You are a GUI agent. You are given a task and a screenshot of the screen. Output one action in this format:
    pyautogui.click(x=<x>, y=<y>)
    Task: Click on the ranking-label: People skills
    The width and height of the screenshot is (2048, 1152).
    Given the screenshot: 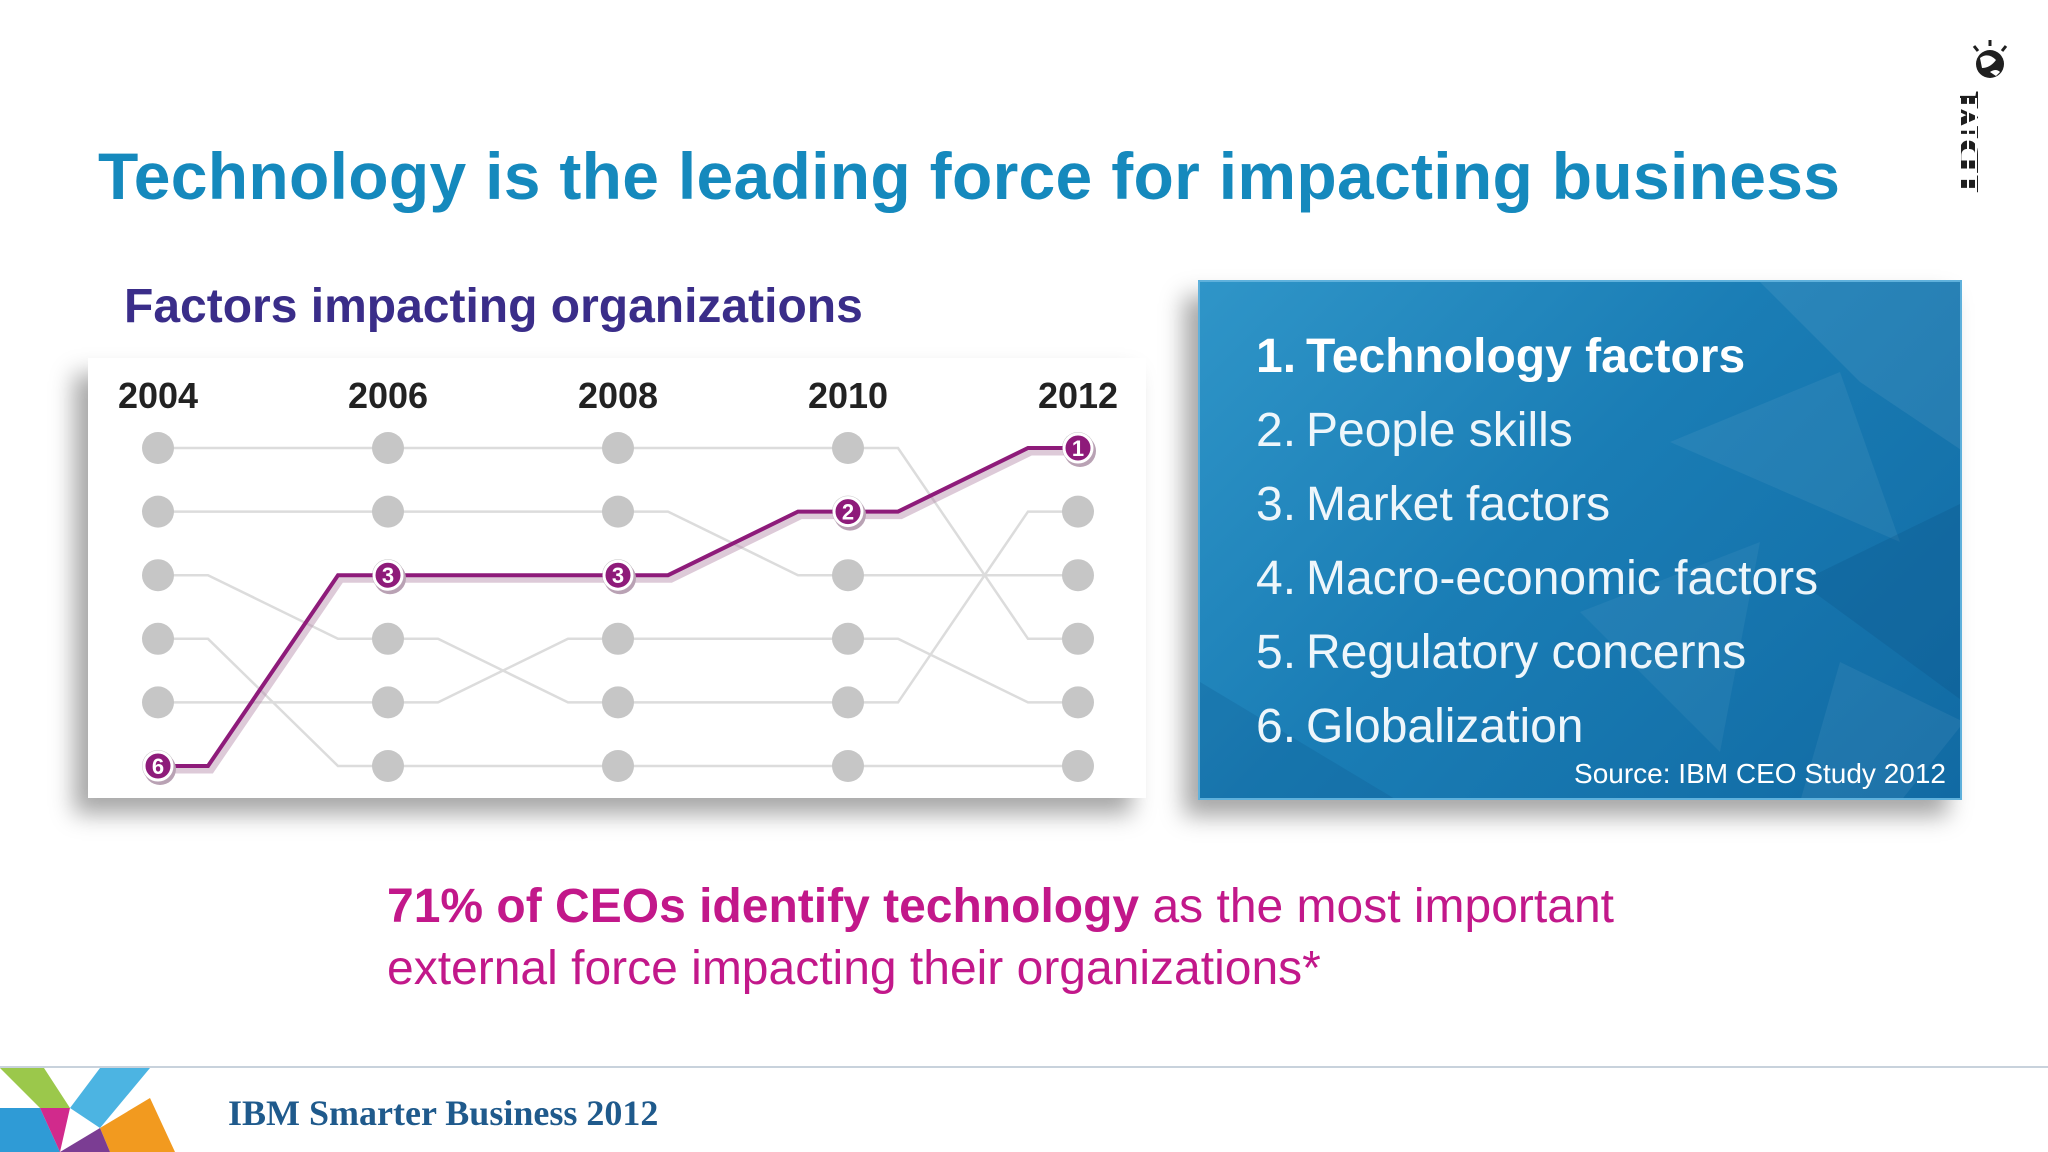 What is the action you would take?
    pyautogui.click(x=1439, y=430)
    